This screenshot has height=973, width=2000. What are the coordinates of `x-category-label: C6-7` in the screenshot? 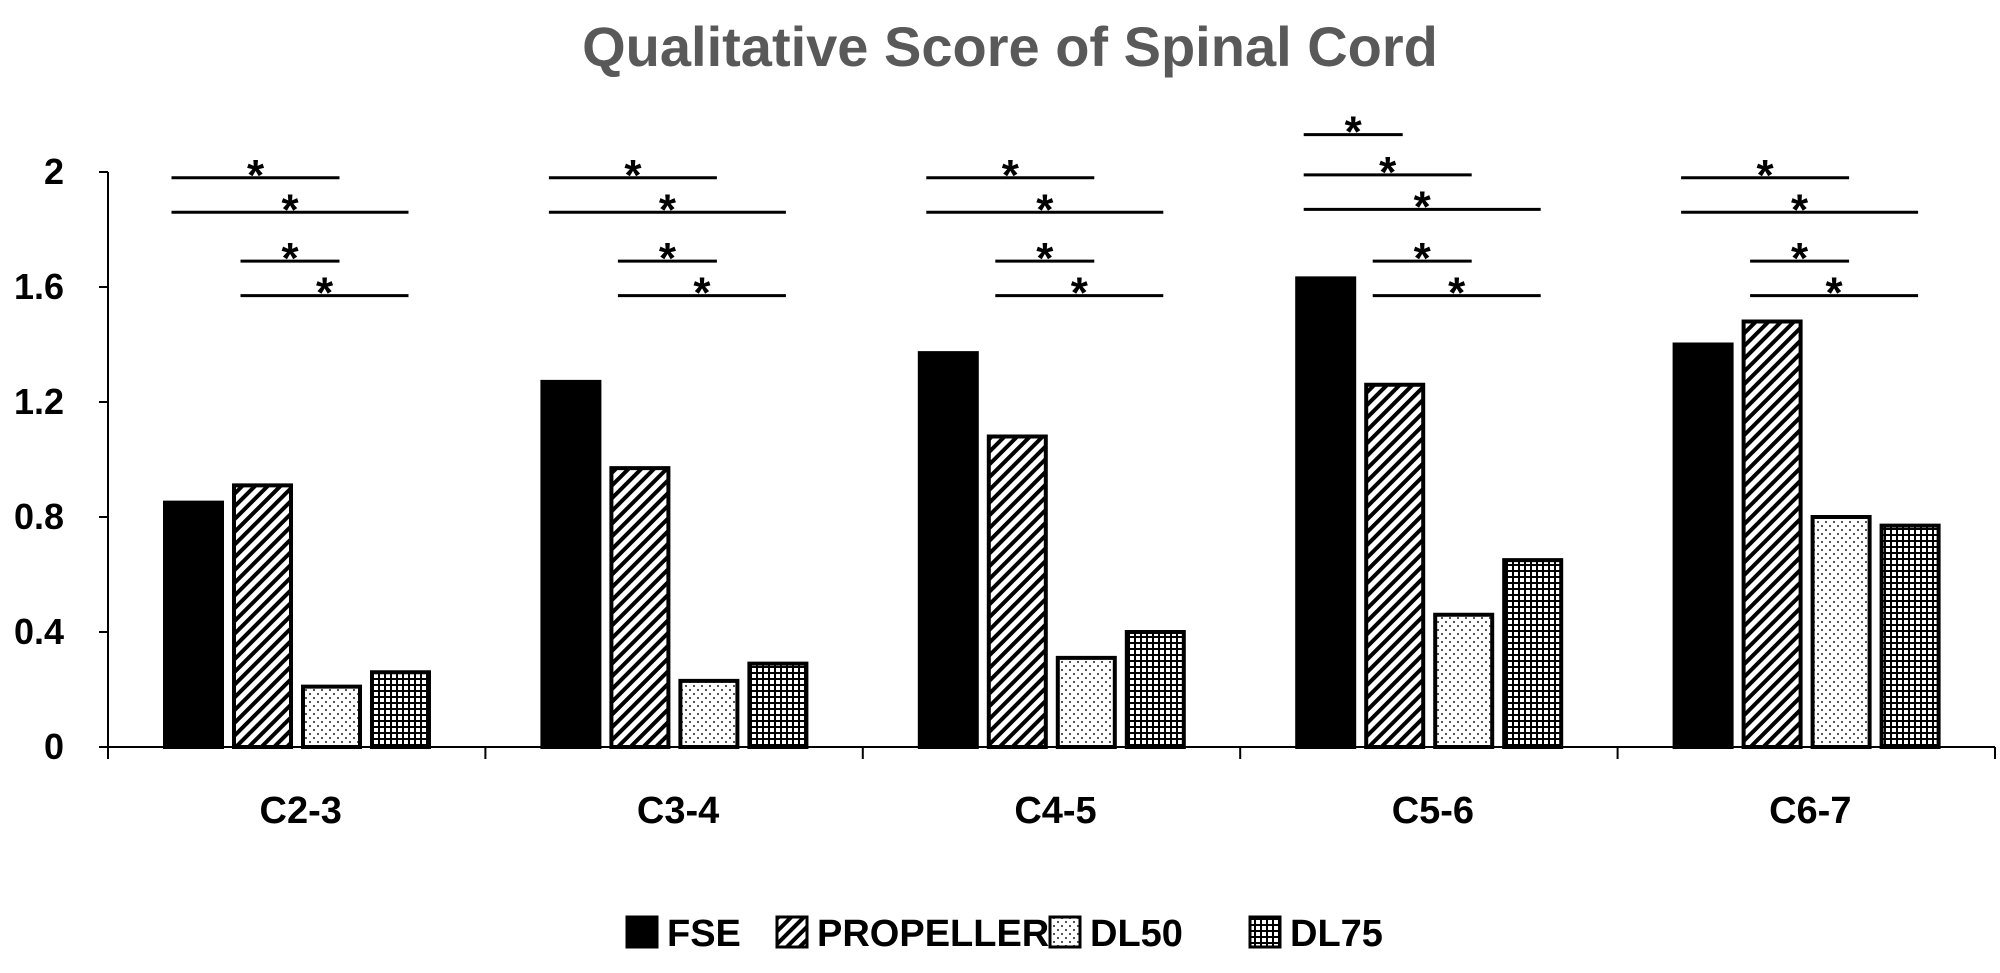 It's located at (1810, 811).